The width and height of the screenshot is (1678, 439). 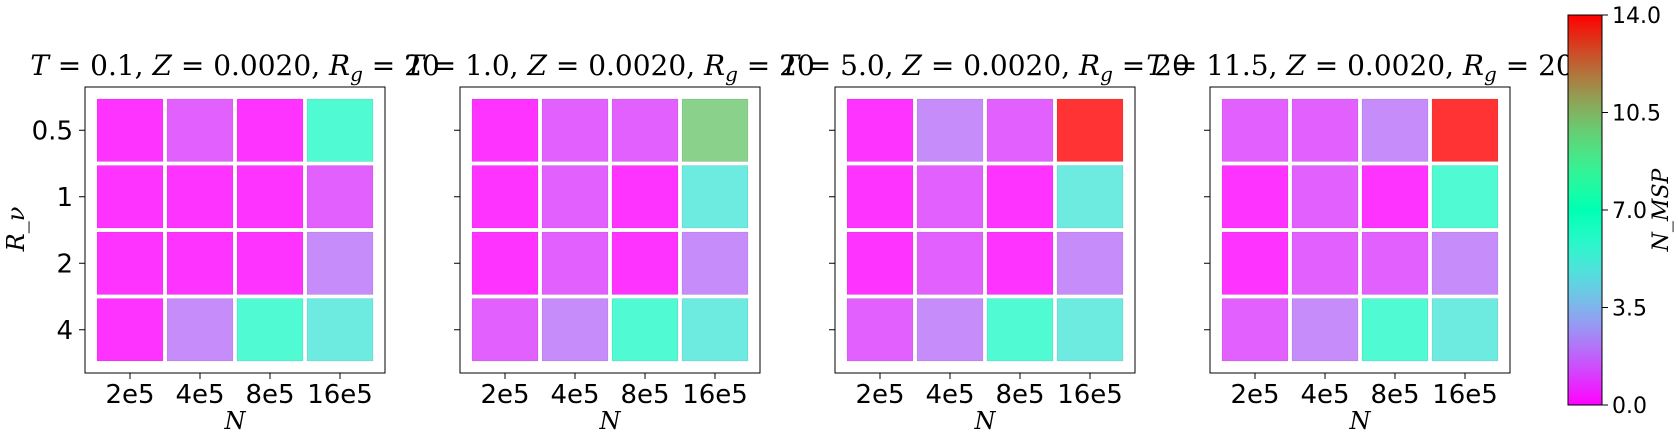 What do you see at coordinates (1661, 209) in the screenshot?
I see `colorbar-label: N_MSP` at bounding box center [1661, 209].